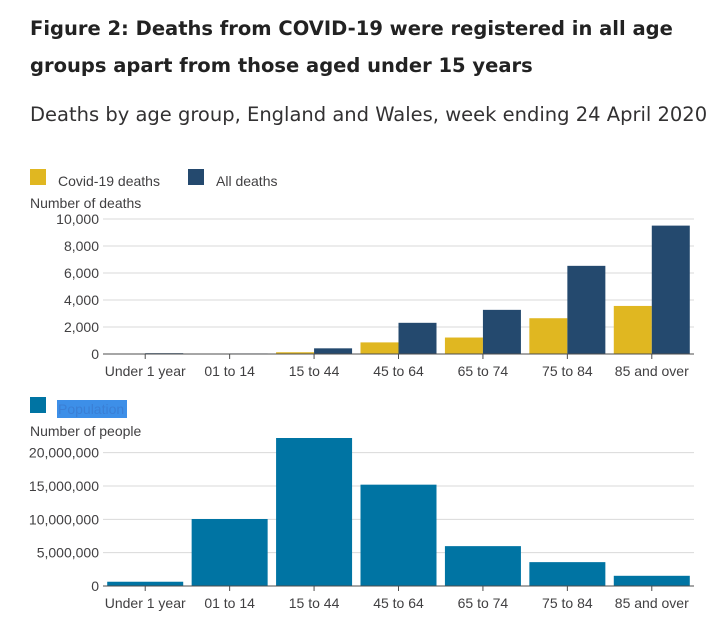 Image resolution: width=727 pixels, height=629 pixels. I want to click on population-legend: Population, so click(78, 407).